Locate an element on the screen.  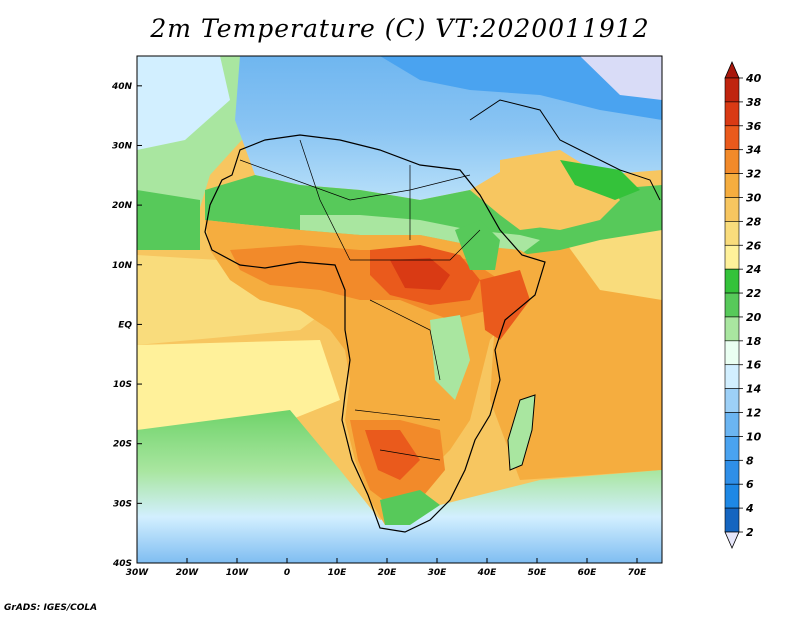
colorbar-label: 14 is located at coordinates (753, 389).